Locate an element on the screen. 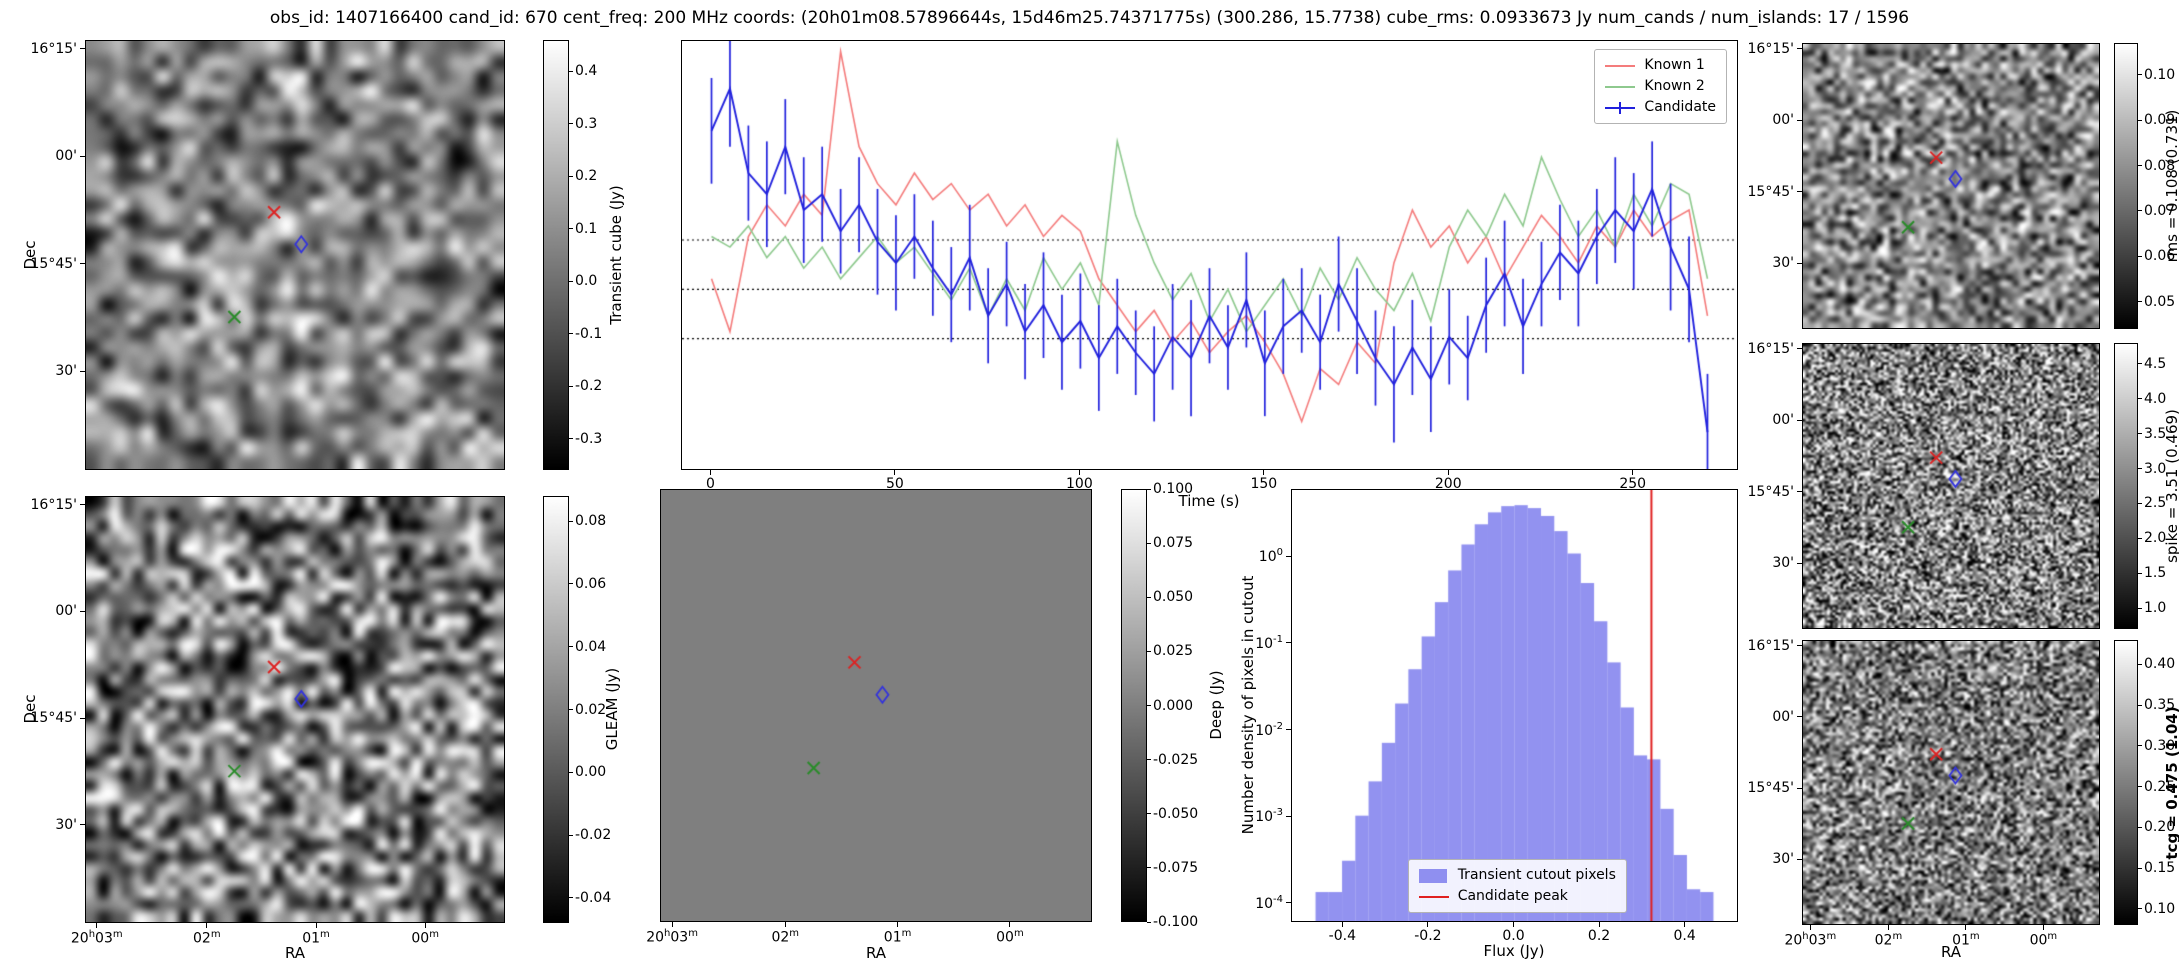 Image resolution: width=2179 pixels, height=960 pixels. colorbar-tick-label: 0.05 is located at coordinates (2160, 301).